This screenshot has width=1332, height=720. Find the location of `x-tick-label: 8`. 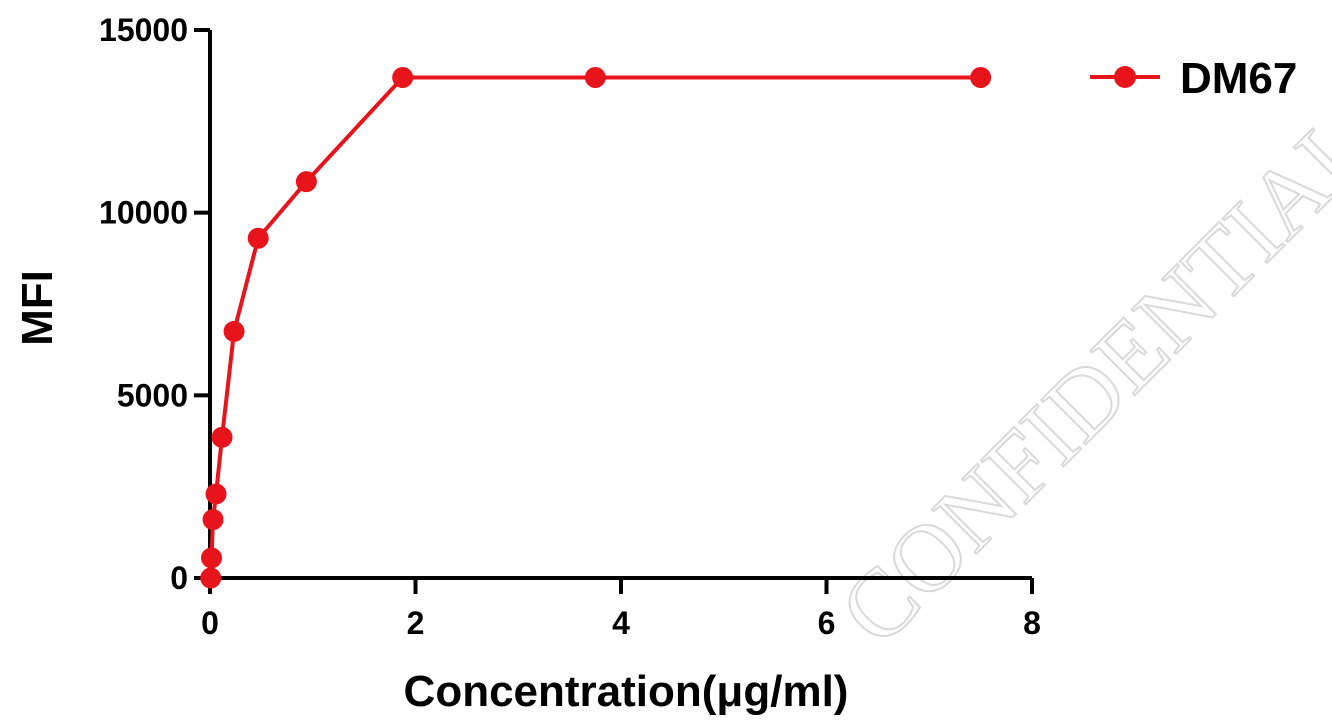

x-tick-label: 8 is located at coordinates (1032, 623).